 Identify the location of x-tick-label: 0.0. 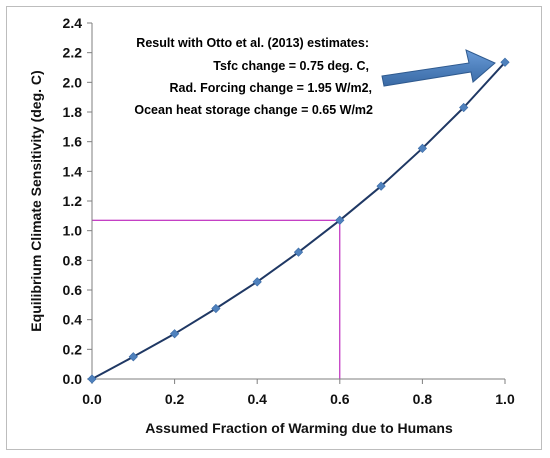
(92, 399).